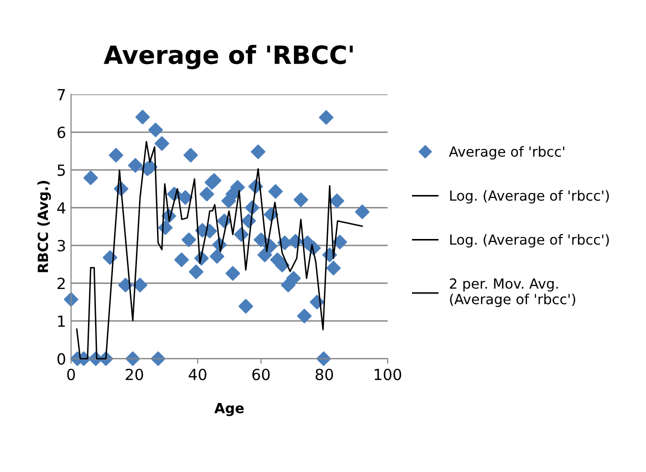 Image resolution: width=646 pixels, height=472 pixels. What do you see at coordinates (506, 153) in the screenshot?
I see `legend-label: Average of 'rbcc'` at bounding box center [506, 153].